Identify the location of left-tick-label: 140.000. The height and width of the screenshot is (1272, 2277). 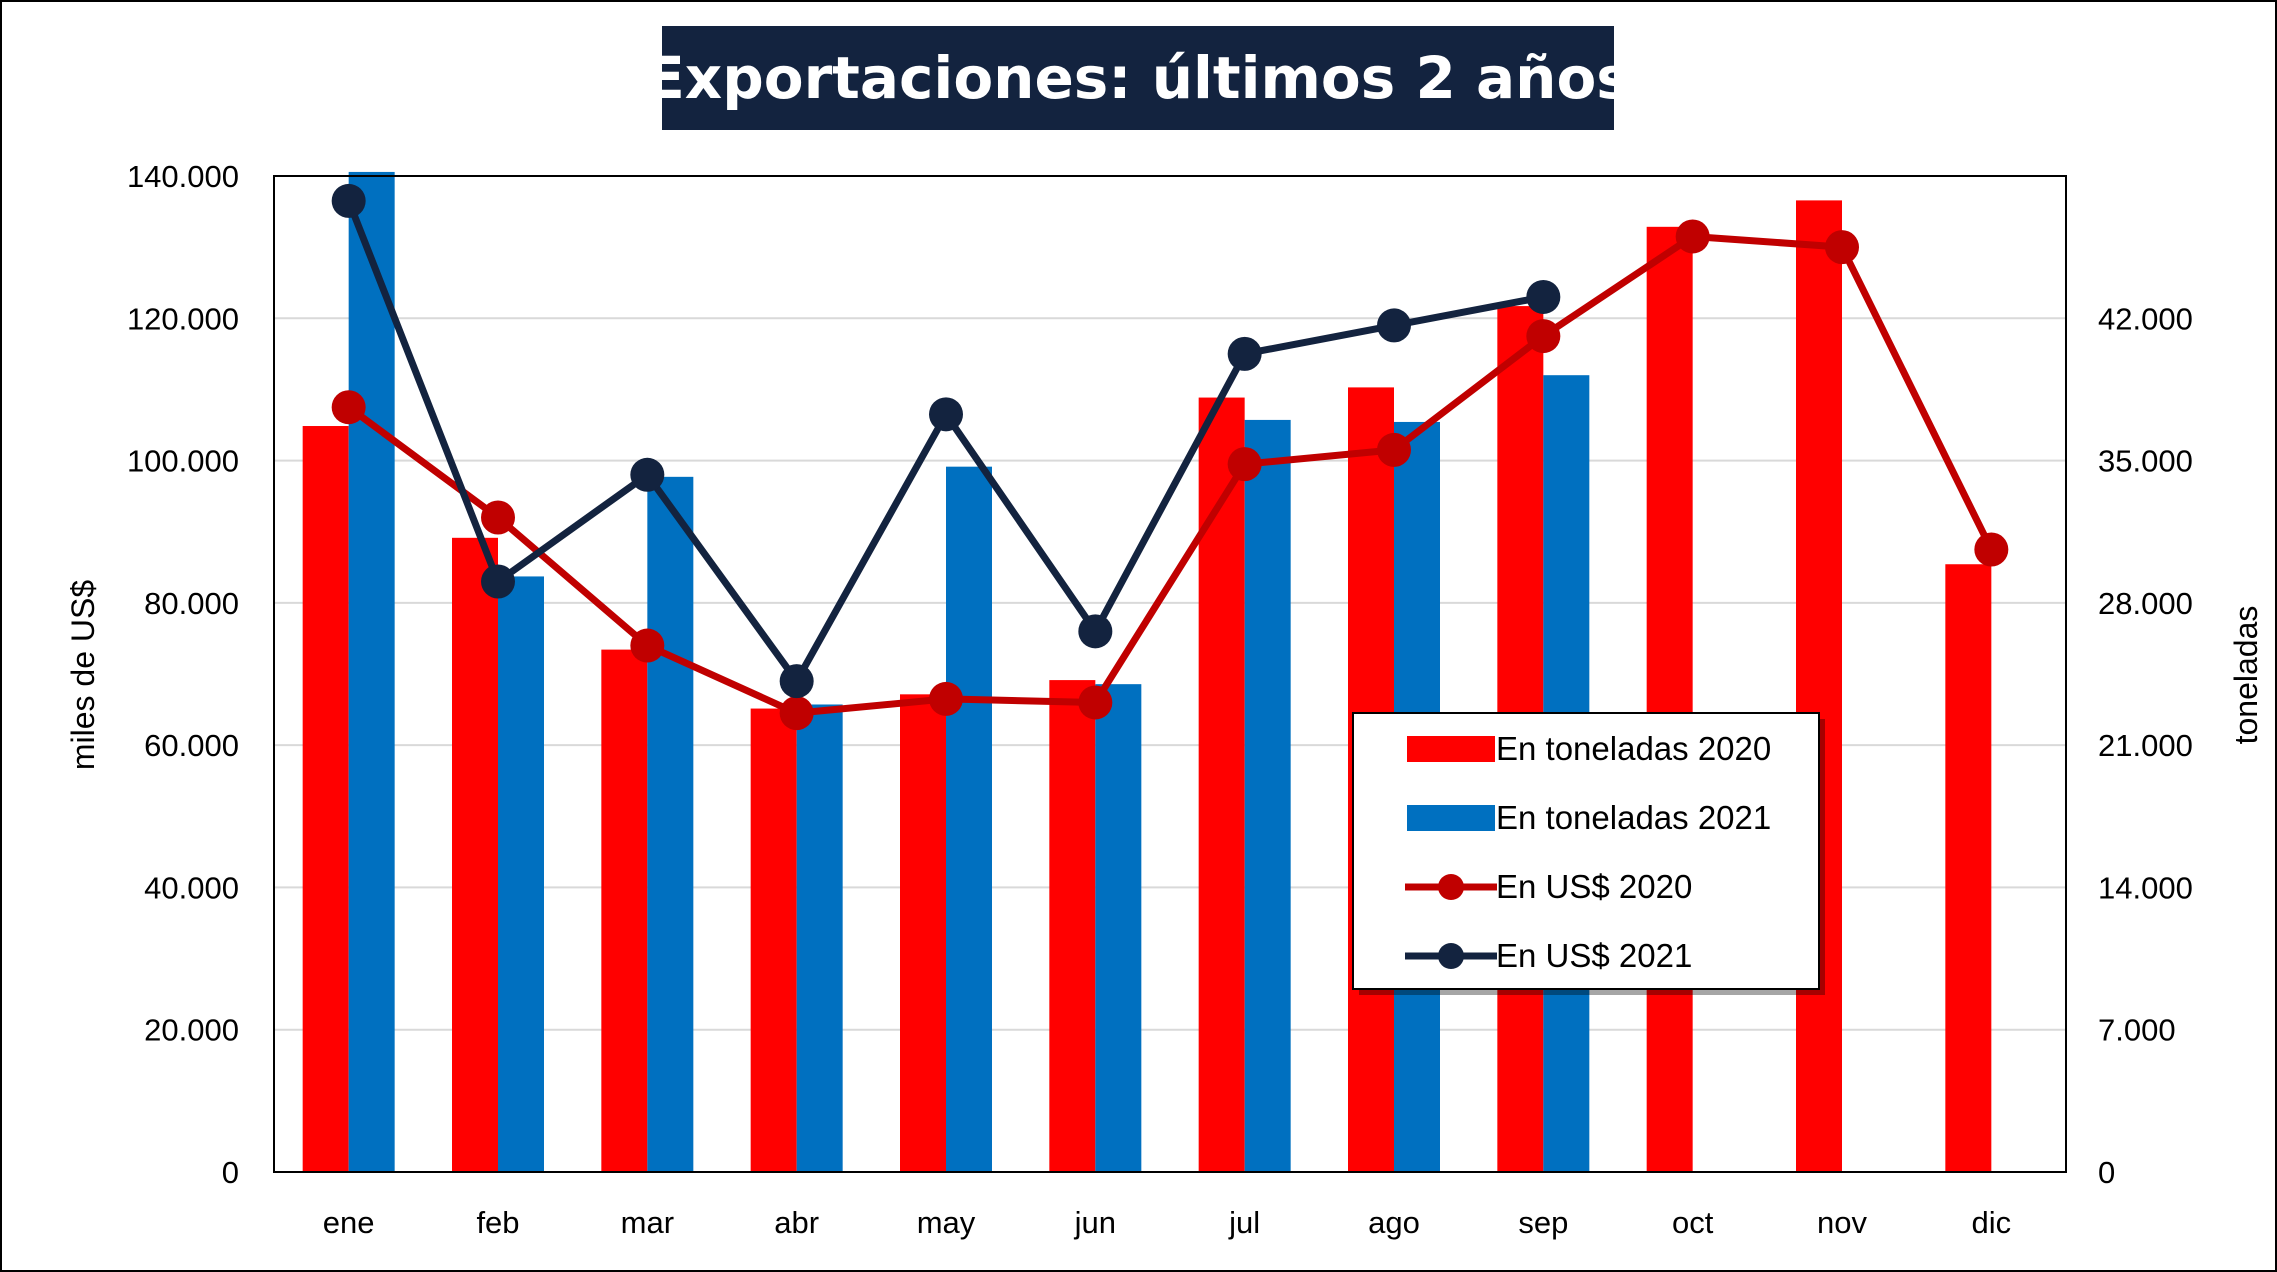
(183, 176).